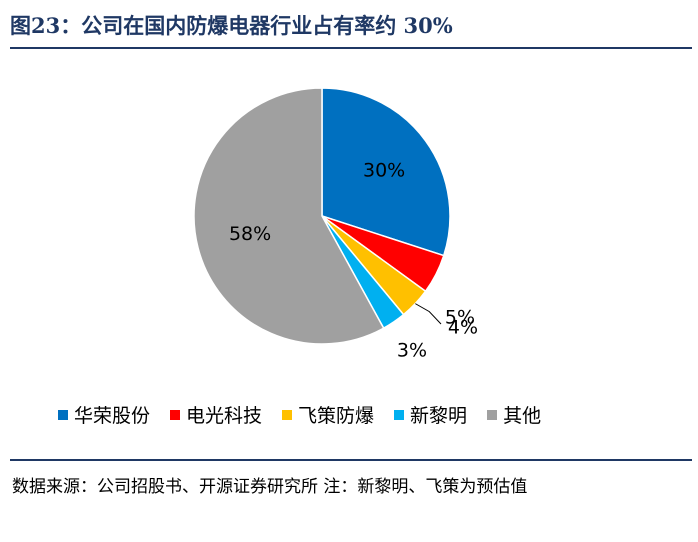 The width and height of the screenshot is (698, 542). I want to click on legend-item-2: 飞策防爆, so click(328, 414).